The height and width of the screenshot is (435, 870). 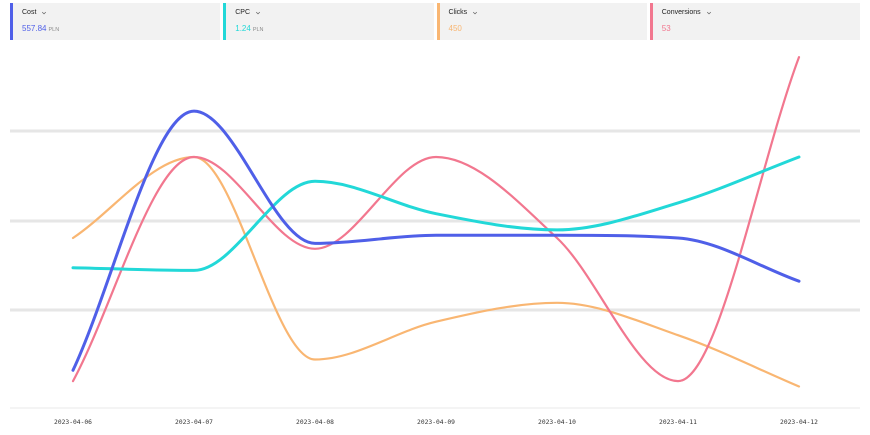 I want to click on x-tick-label: 2023-04-08, so click(x=315, y=422).